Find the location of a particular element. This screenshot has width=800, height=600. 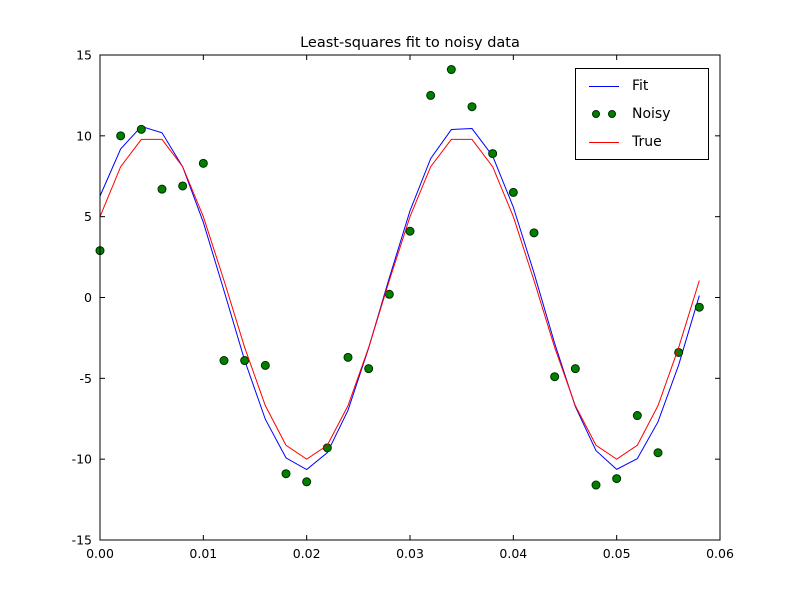

legend-entry-true: True is located at coordinates (642, 142).